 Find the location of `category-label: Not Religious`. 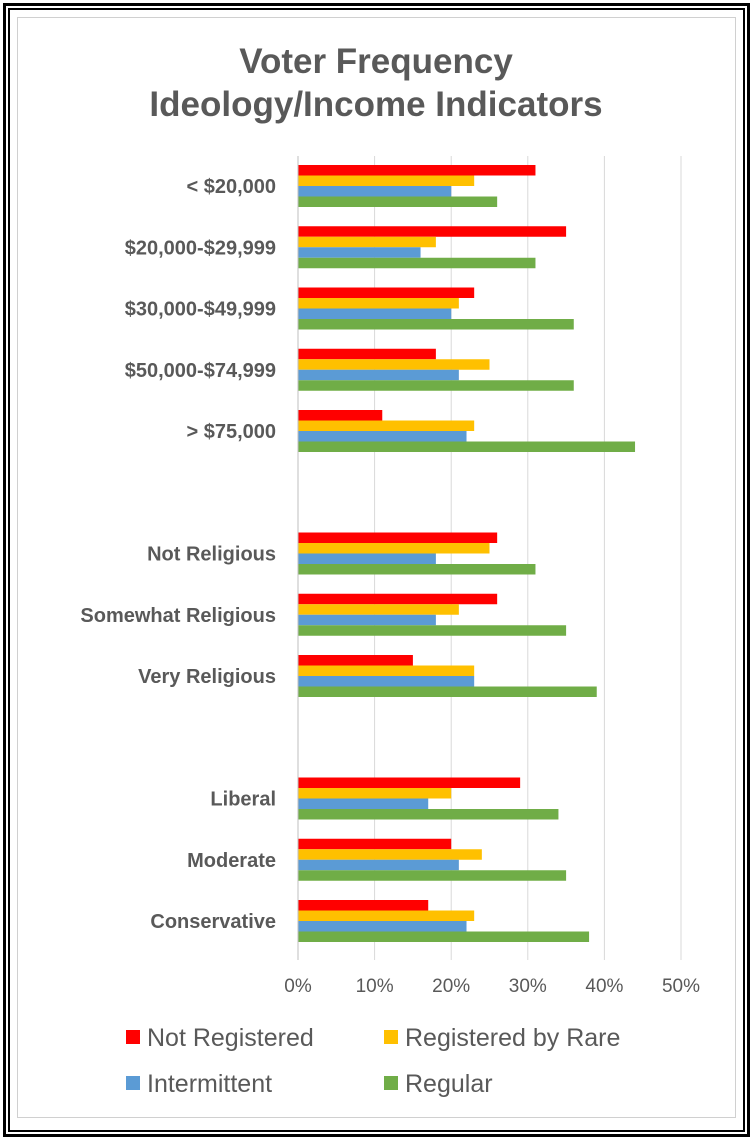

category-label: Not Religious is located at coordinates (211, 555).